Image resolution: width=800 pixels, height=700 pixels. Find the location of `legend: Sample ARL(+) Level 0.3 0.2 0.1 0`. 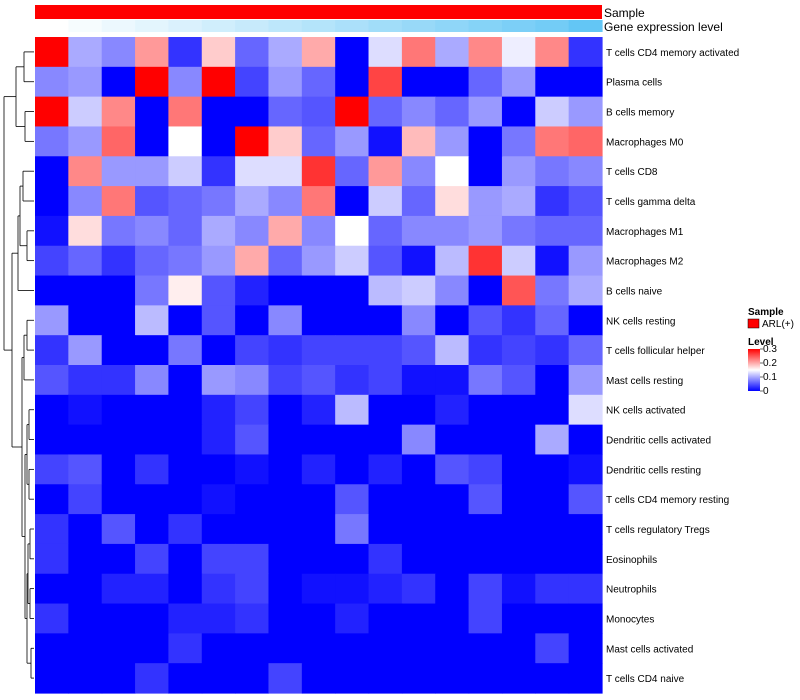

legend: Sample ARL(+) Level 0.3 0.2 0.1 0 is located at coordinates (770, 352).